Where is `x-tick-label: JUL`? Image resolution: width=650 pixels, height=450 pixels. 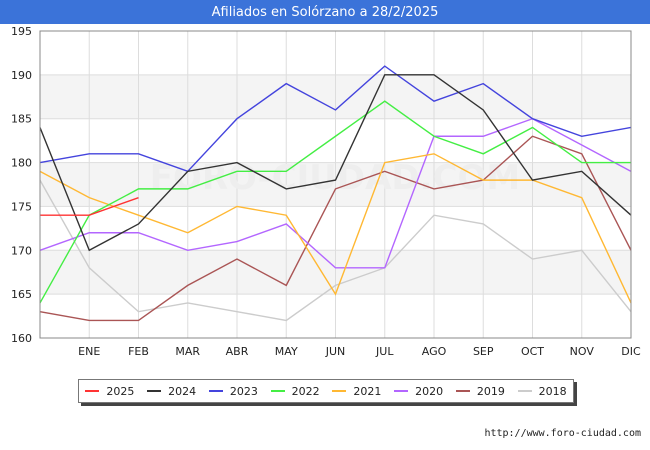 x-tick-label: JUL is located at coordinates (384, 351).